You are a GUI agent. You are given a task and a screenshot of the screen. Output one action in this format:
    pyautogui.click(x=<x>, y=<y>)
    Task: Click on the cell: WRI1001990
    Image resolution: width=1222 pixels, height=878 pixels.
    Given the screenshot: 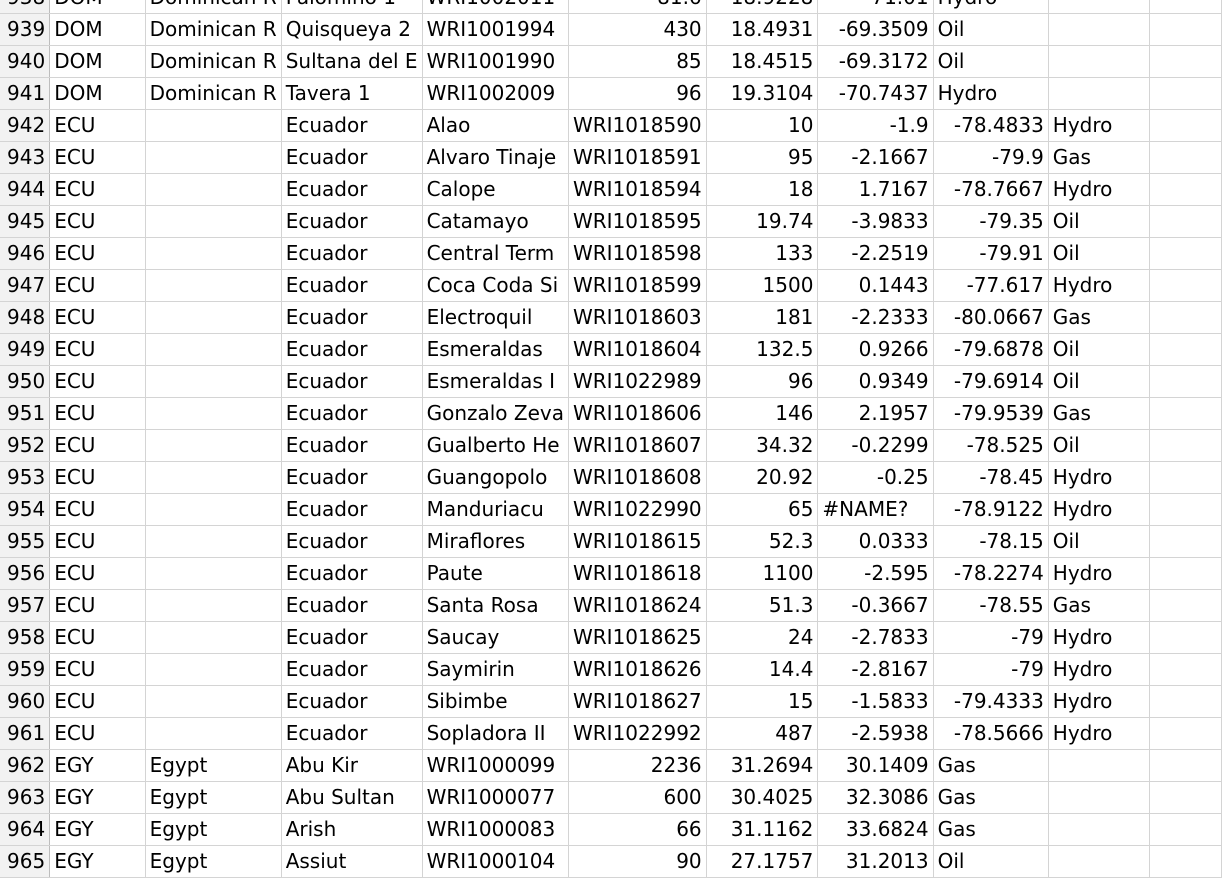 What is the action you would take?
    pyautogui.click(x=496, y=61)
    